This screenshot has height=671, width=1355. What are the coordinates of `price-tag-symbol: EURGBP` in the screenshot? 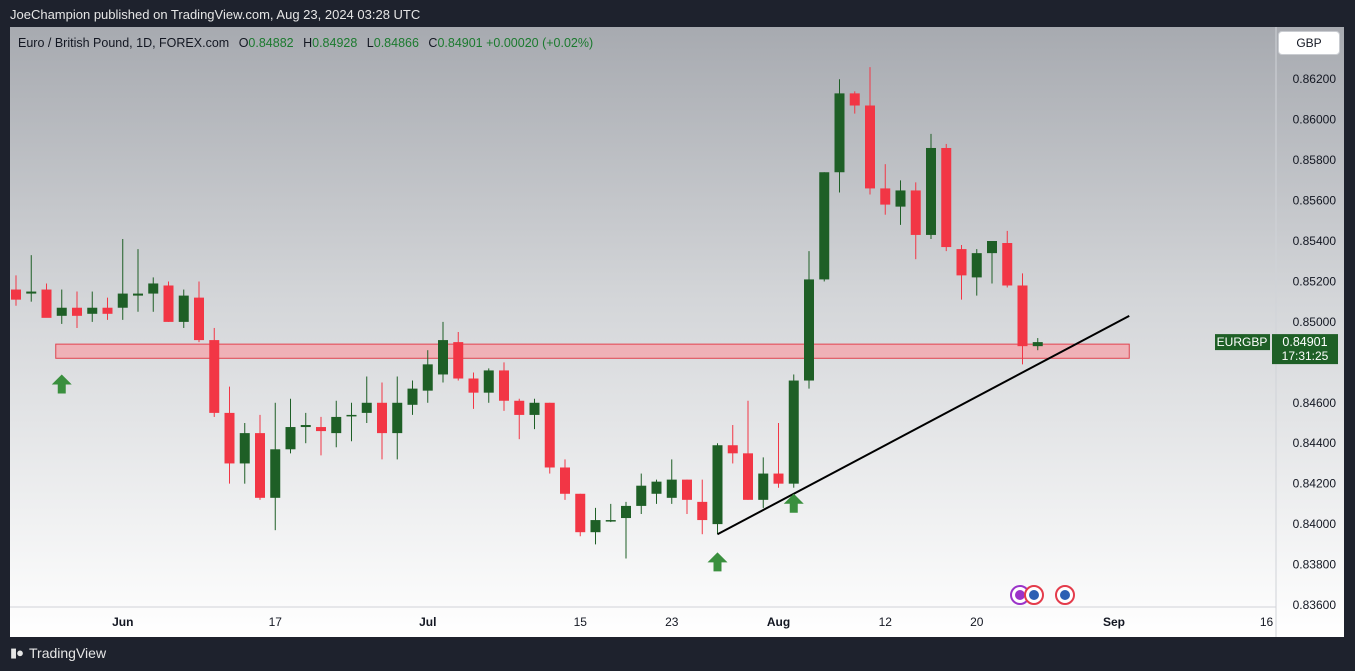 It's located at (1242, 342).